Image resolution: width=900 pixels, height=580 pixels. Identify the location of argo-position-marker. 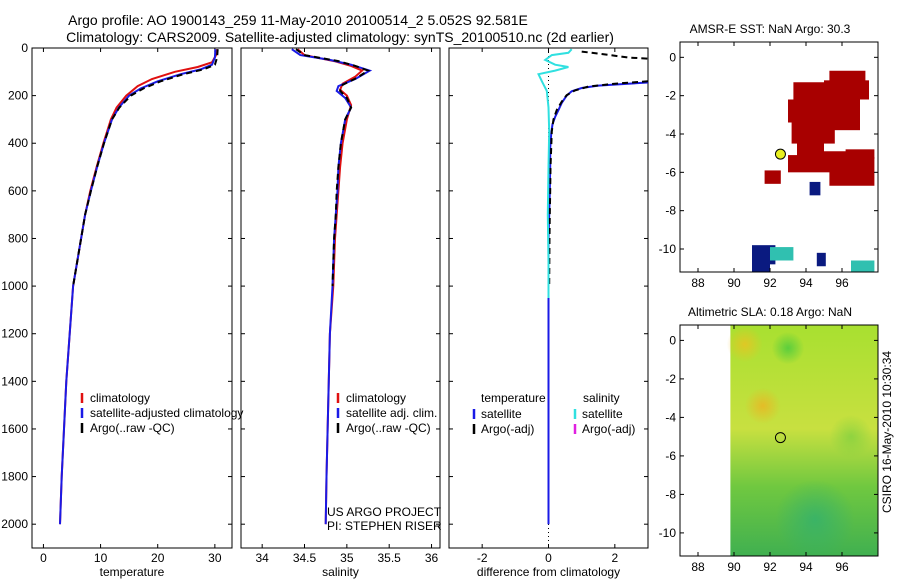
(780, 154).